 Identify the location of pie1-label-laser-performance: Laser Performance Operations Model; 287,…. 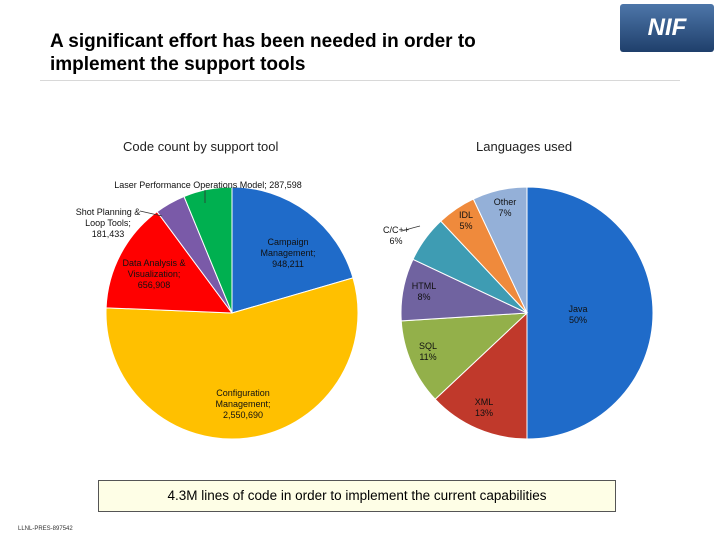
(208, 185).